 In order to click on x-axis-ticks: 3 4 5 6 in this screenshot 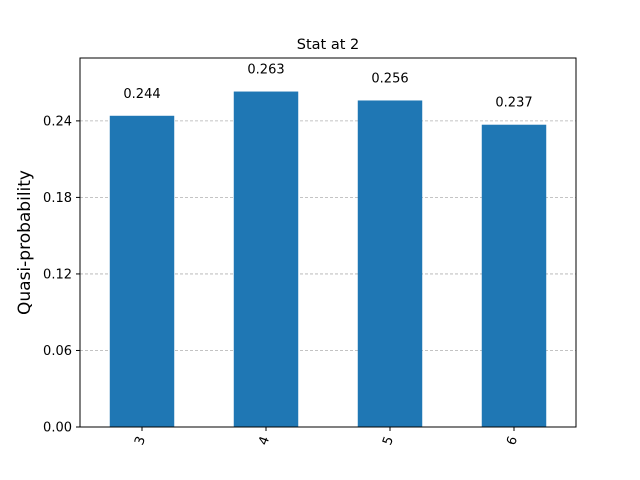, I will do `click(326, 437)`.